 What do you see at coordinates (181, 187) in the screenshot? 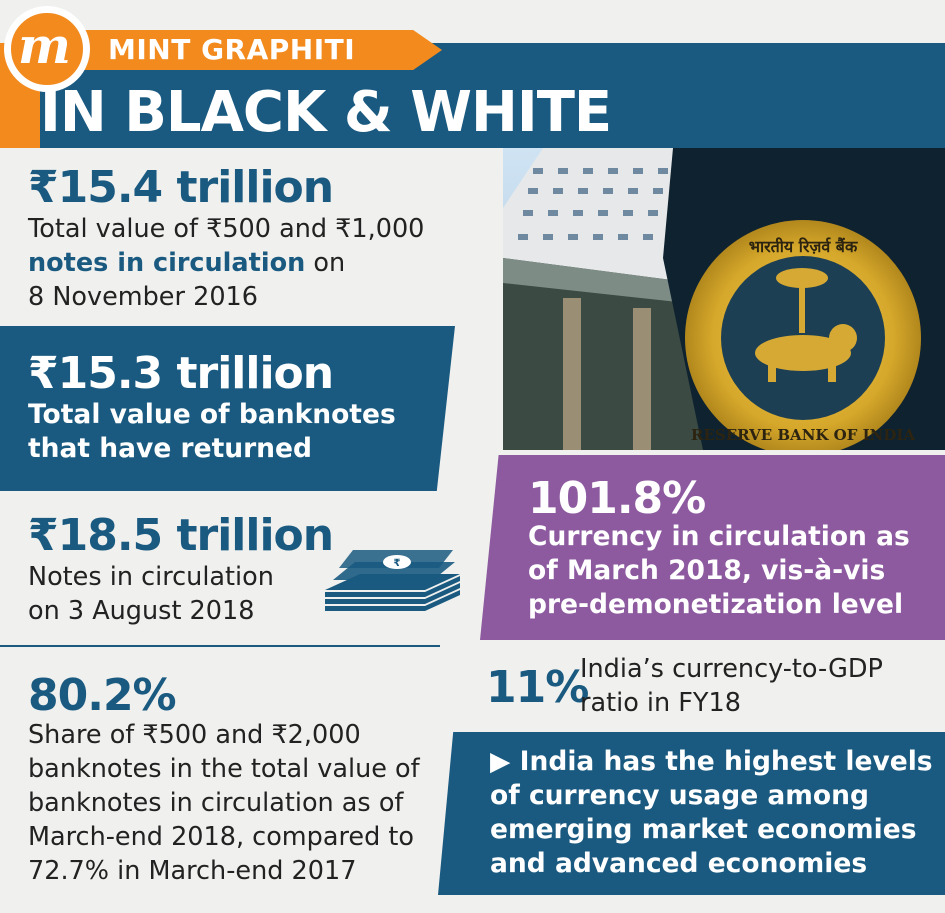
I see `stat1-value: ₹15.4 trillion` at bounding box center [181, 187].